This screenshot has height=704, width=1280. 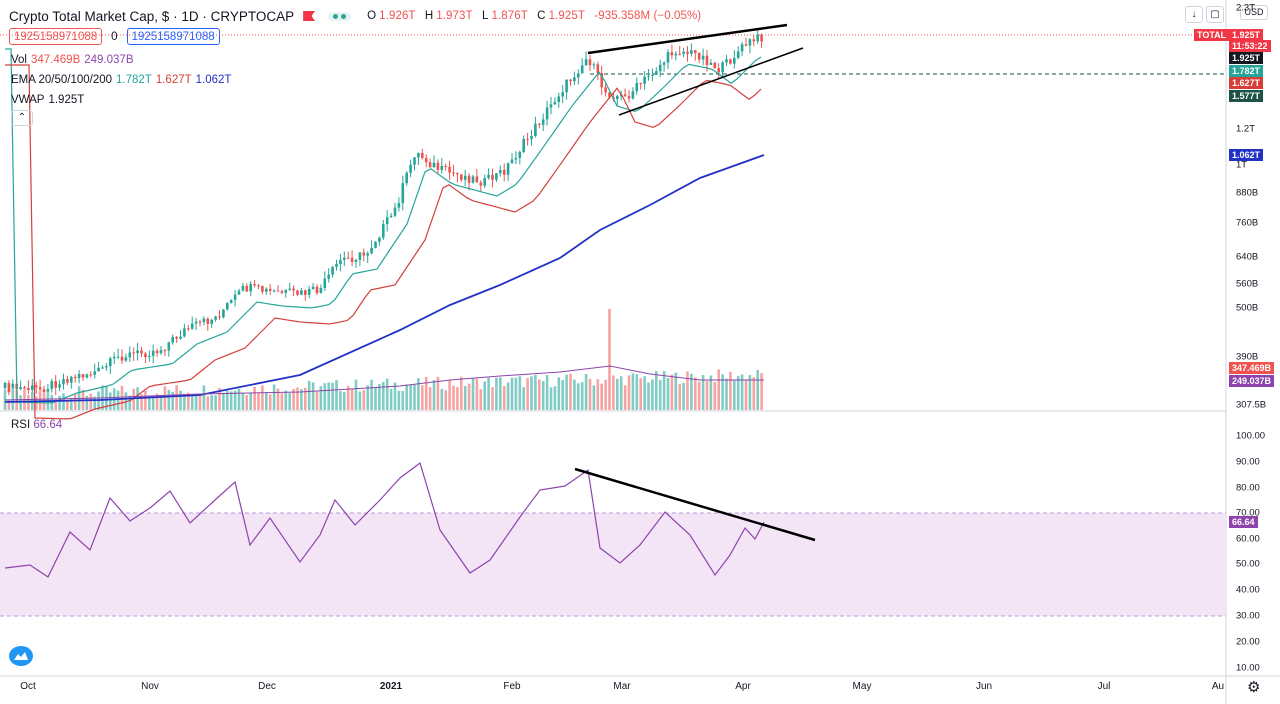 I want to click on time-axis-label: 2021, so click(x=391, y=686).